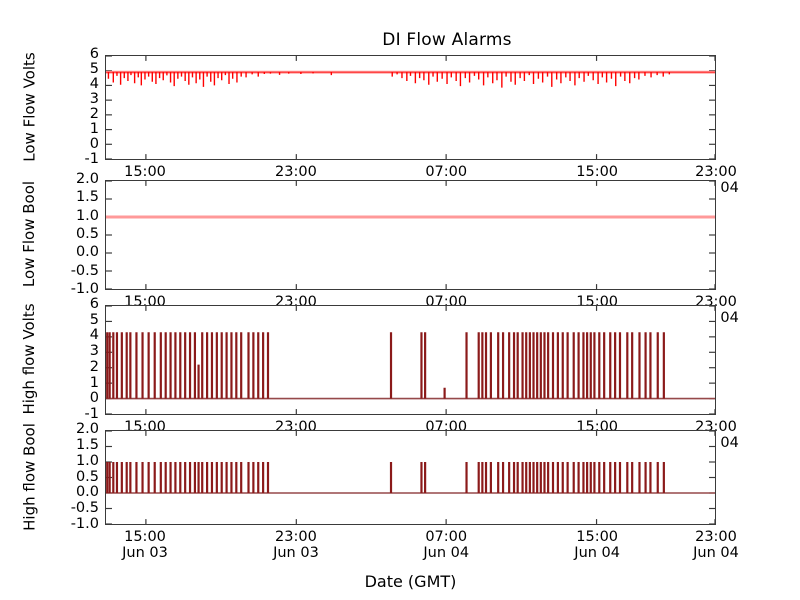 The width and height of the screenshot is (800, 600). I want to click on subplot-4-y-axis-label: High flow Bool, so click(29, 476).